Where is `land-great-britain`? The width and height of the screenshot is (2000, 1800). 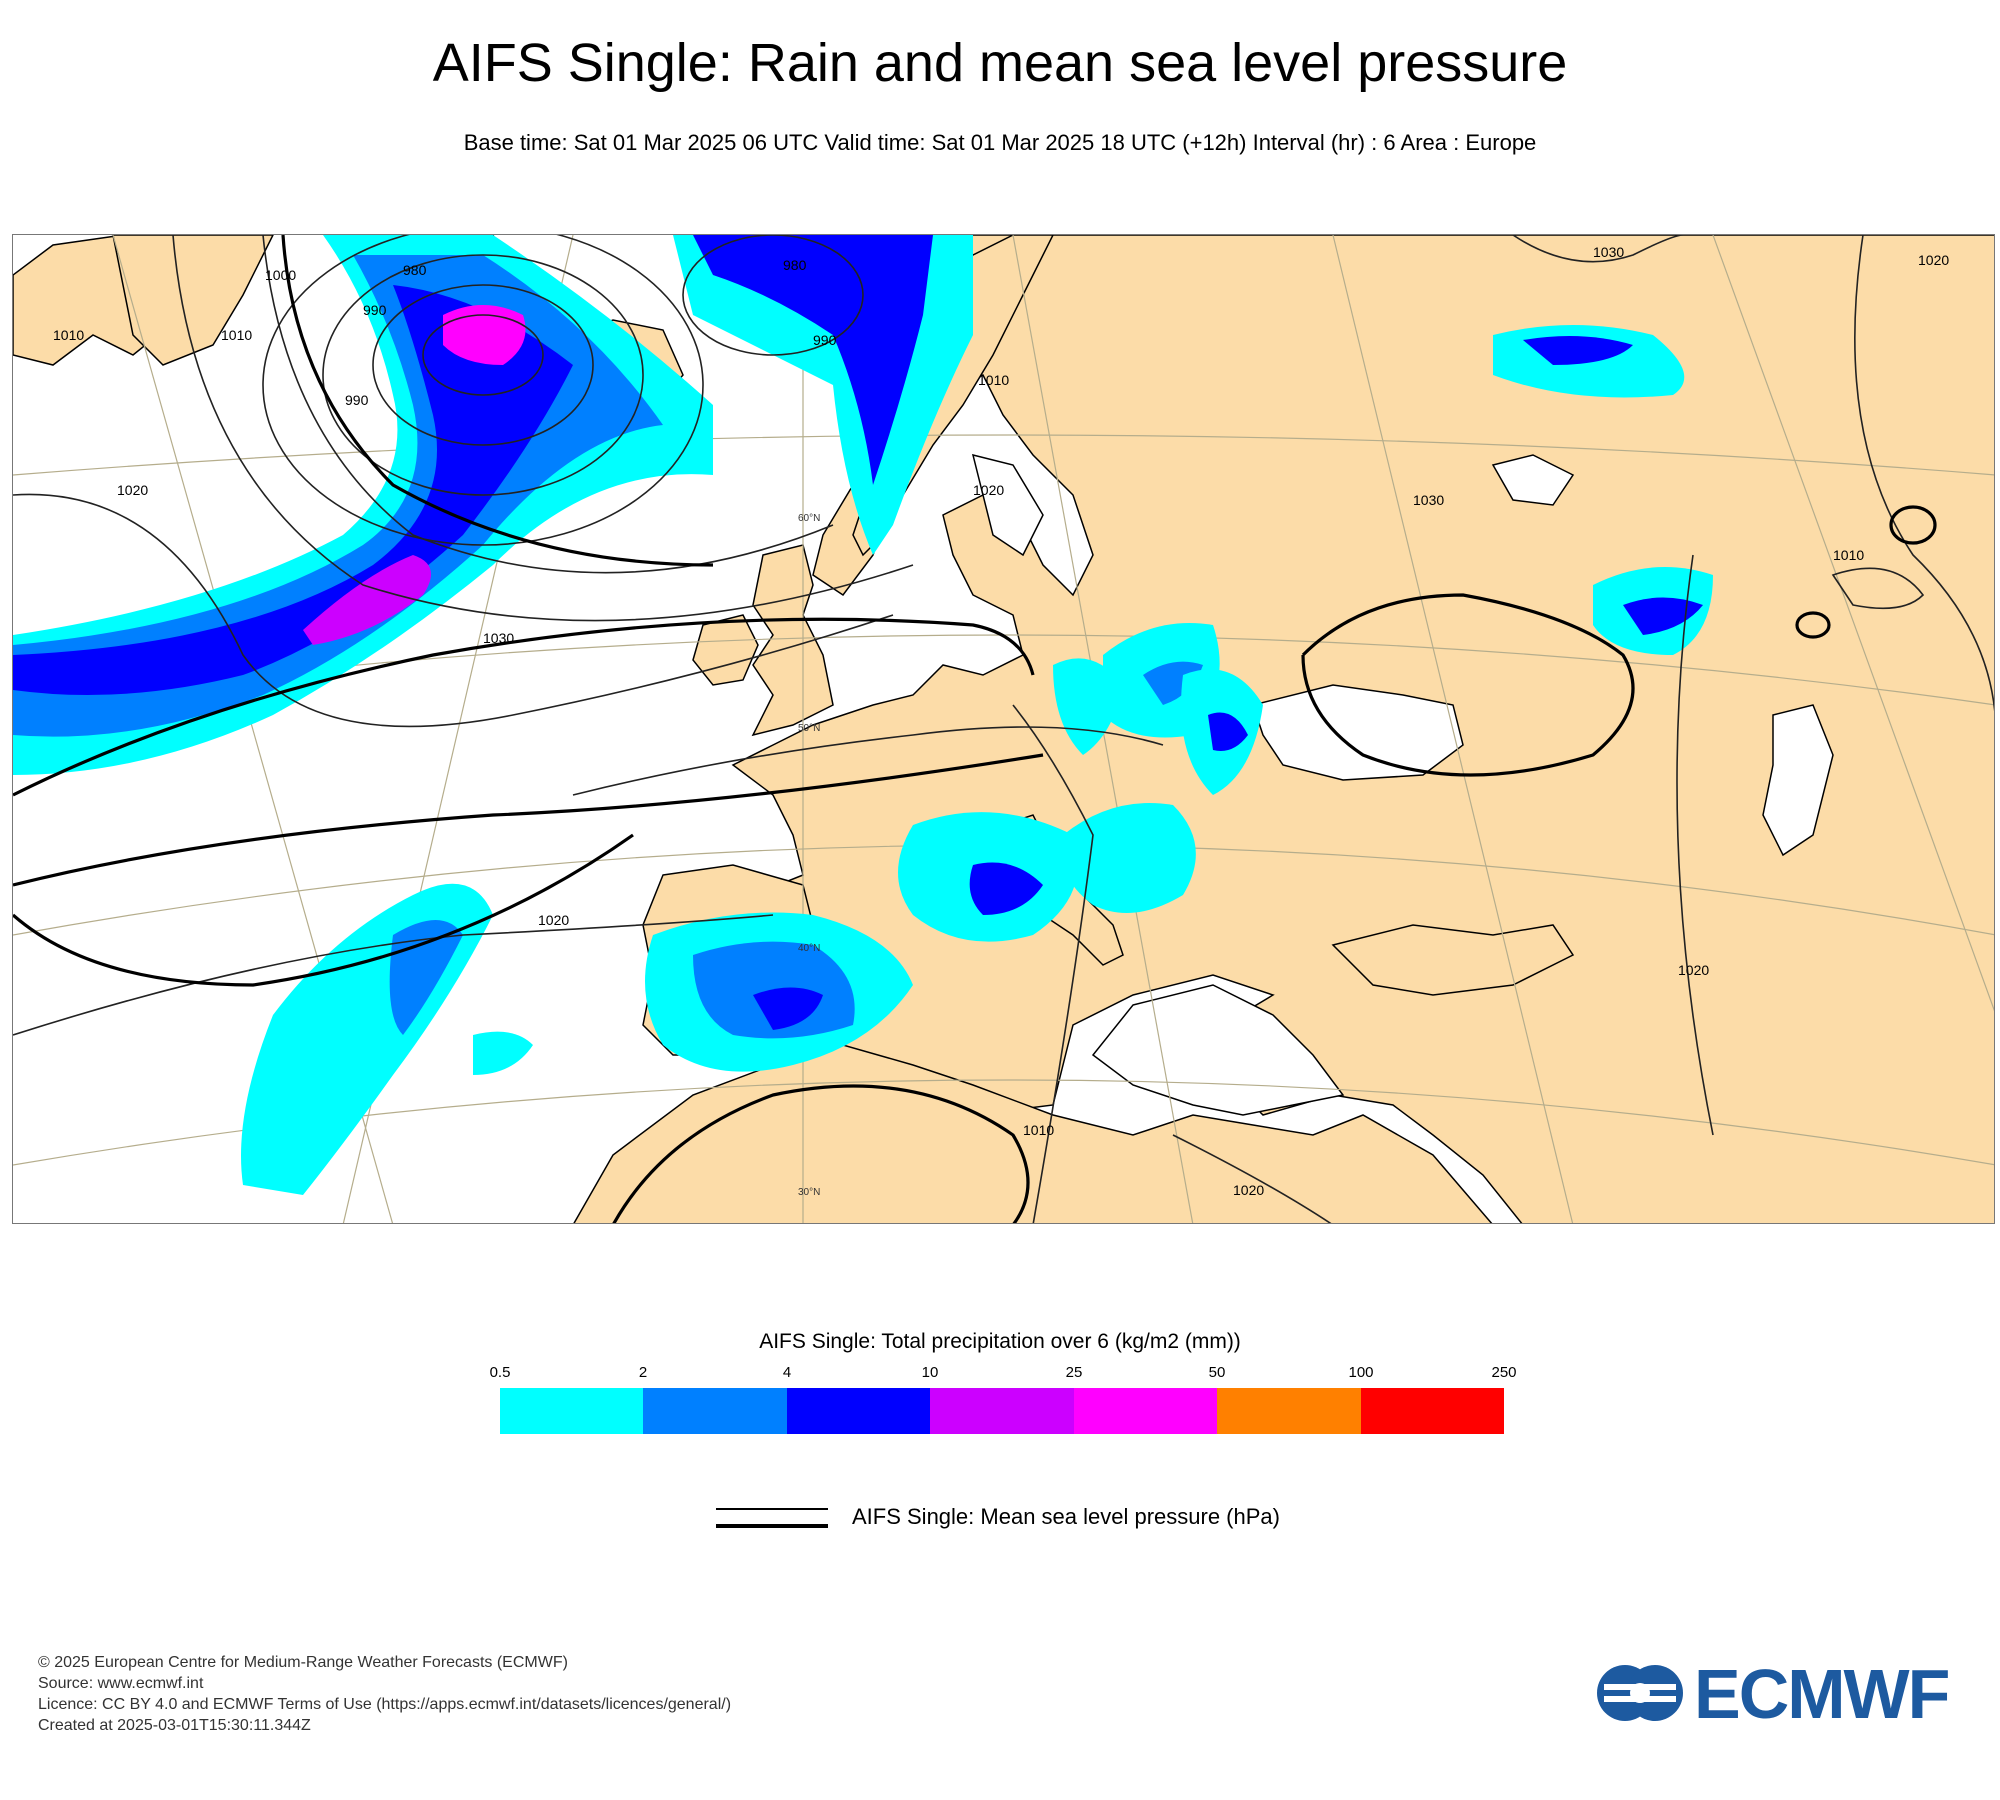 land-great-britain is located at coordinates (792, 640).